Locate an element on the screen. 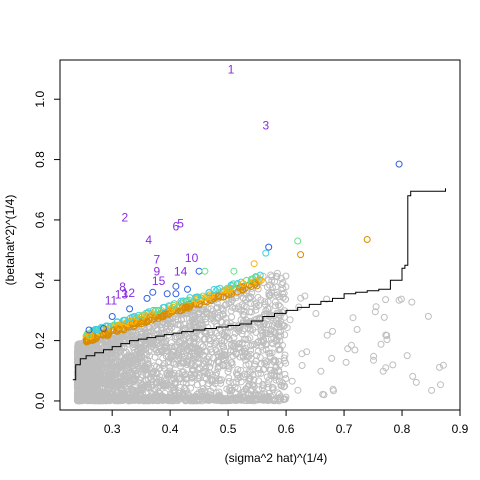 The width and height of the screenshot is (480, 480). point-label: 3 is located at coordinates (265, 125).